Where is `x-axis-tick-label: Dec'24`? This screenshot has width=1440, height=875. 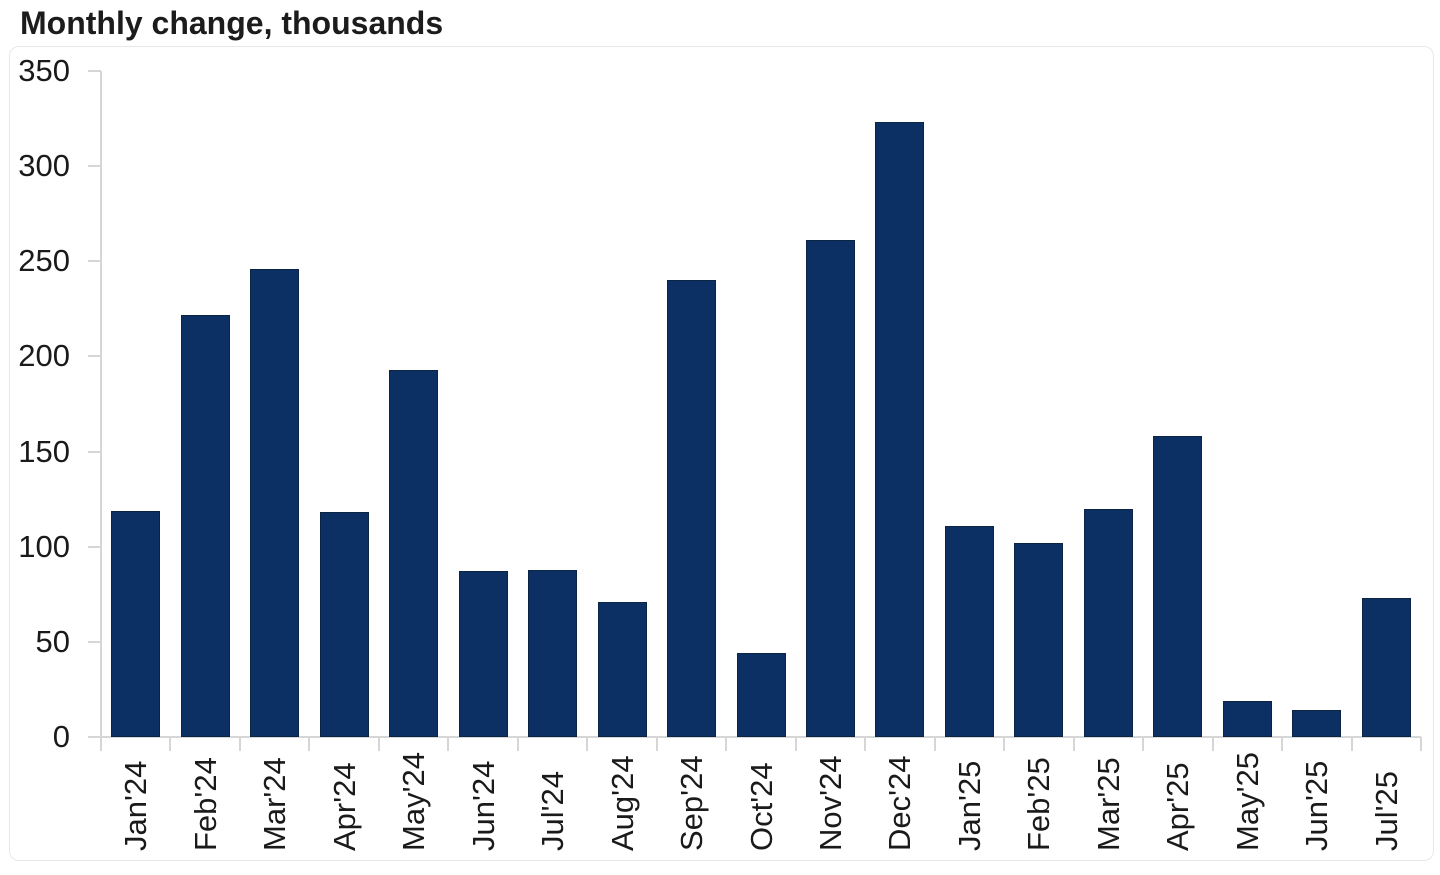 x-axis-tick-label: Dec'24 is located at coordinates (900, 803).